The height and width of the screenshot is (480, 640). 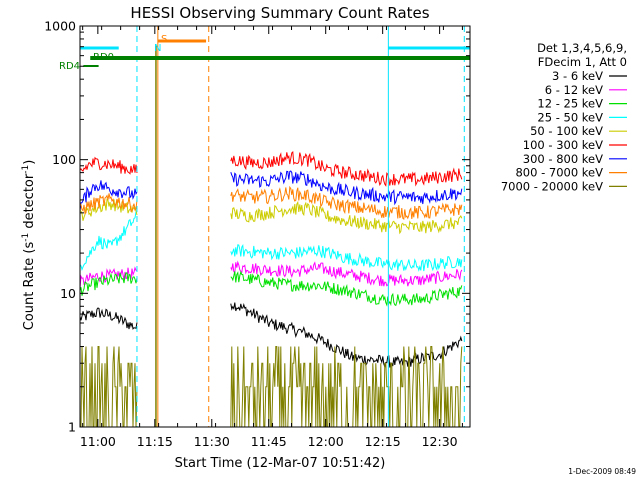 What do you see at coordinates (271, 241) in the screenshot?
I see `series-25_50keV` at bounding box center [271, 241].